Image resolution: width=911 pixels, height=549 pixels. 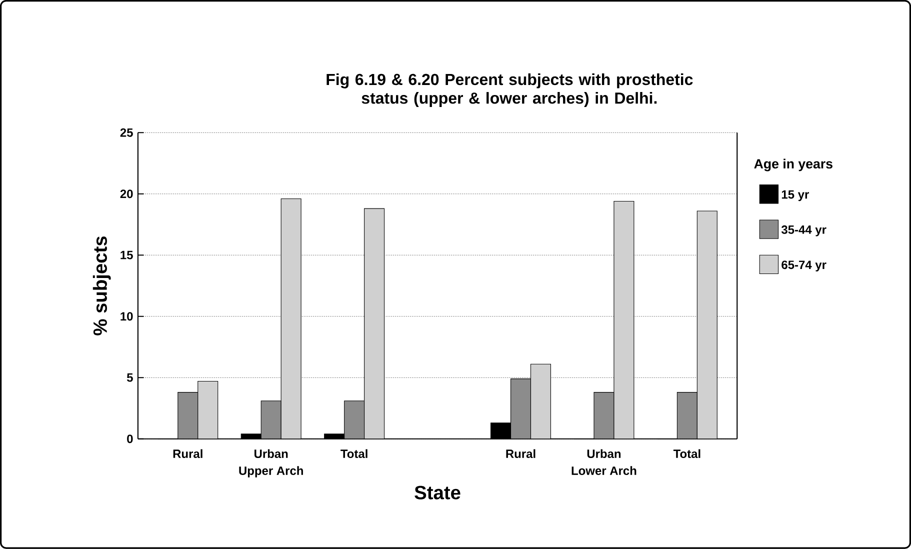 What do you see at coordinates (604, 471) in the screenshot?
I see `text: Lower Arch` at bounding box center [604, 471].